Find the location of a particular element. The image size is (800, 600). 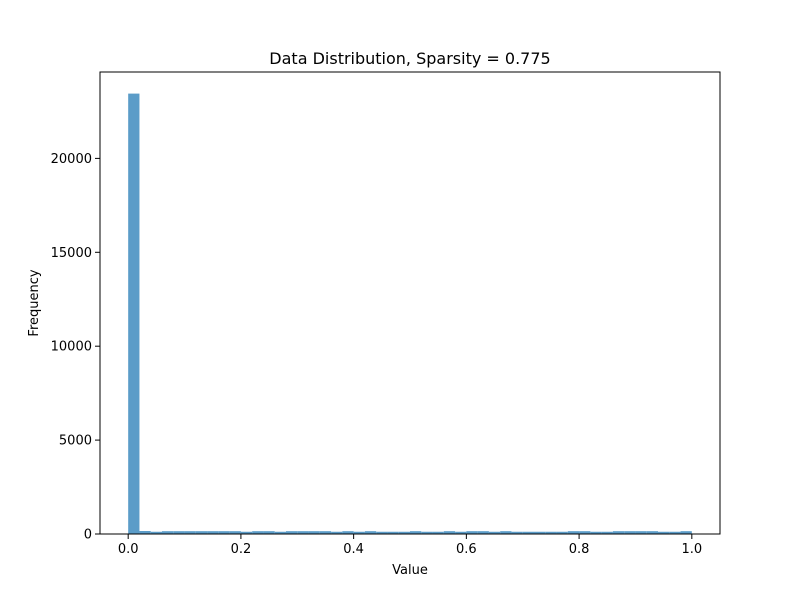

y-tick-label: 20000 is located at coordinates (71, 159).